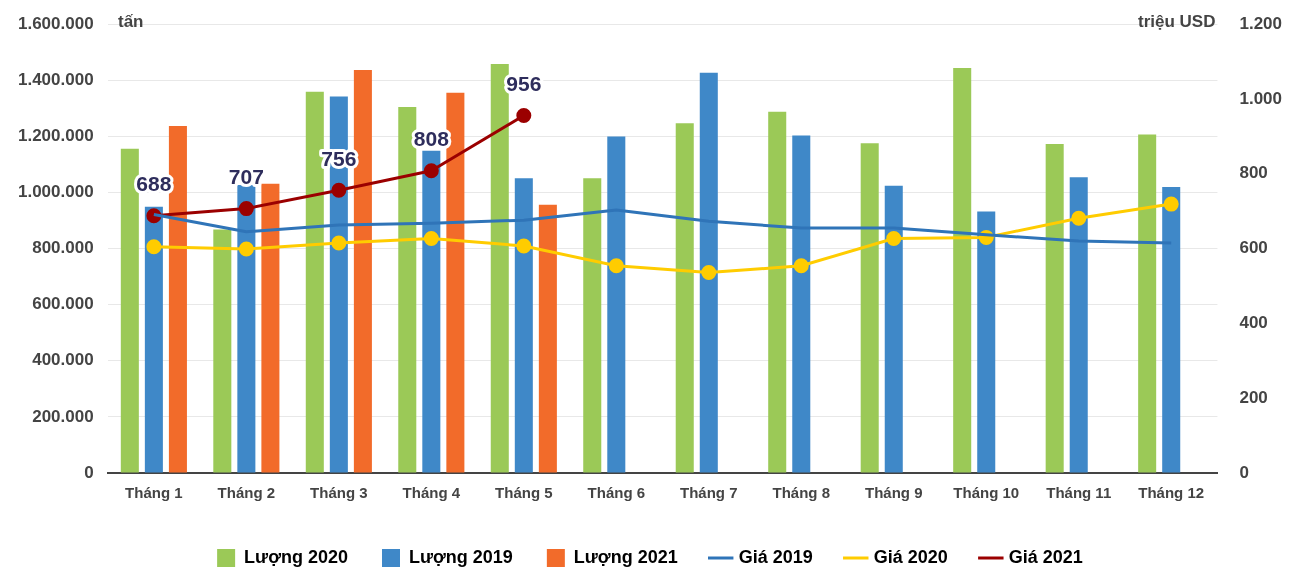 The image size is (1304, 577). What do you see at coordinates (1261, 98) in the screenshot?
I see `y2-tick-label: 1.000` at bounding box center [1261, 98].